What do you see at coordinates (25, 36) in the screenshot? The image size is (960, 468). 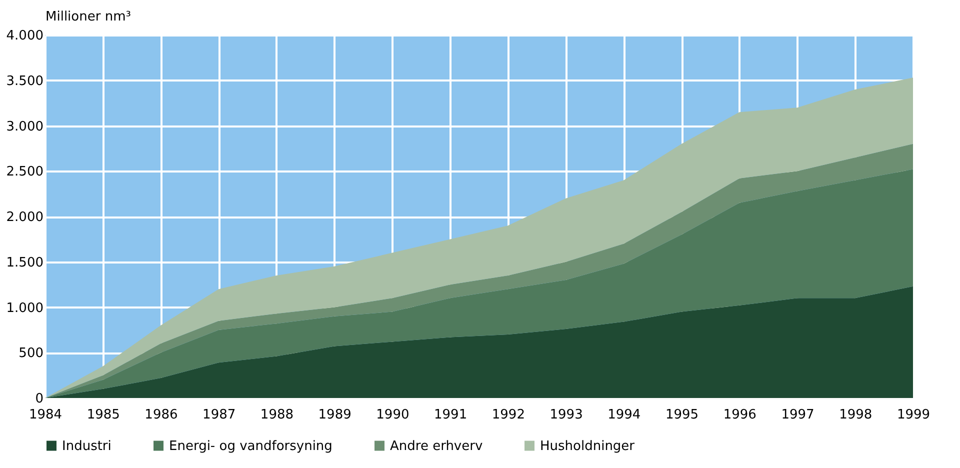 I see `y-tick-label: 4.000` at bounding box center [25, 36].